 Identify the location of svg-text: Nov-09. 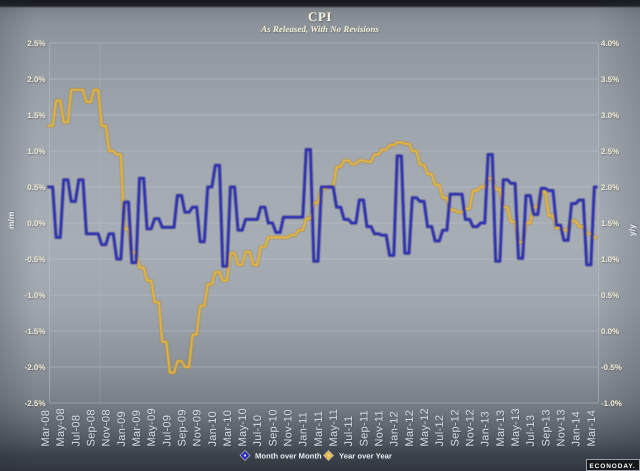
(198, 427).